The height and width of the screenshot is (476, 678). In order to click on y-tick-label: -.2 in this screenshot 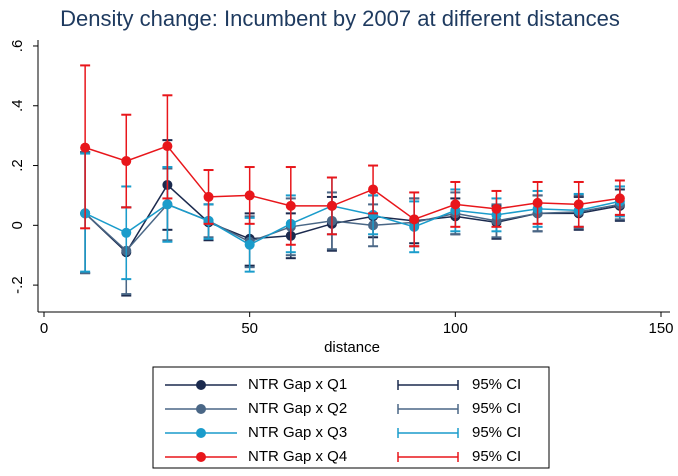, I will do `click(17, 285)`.